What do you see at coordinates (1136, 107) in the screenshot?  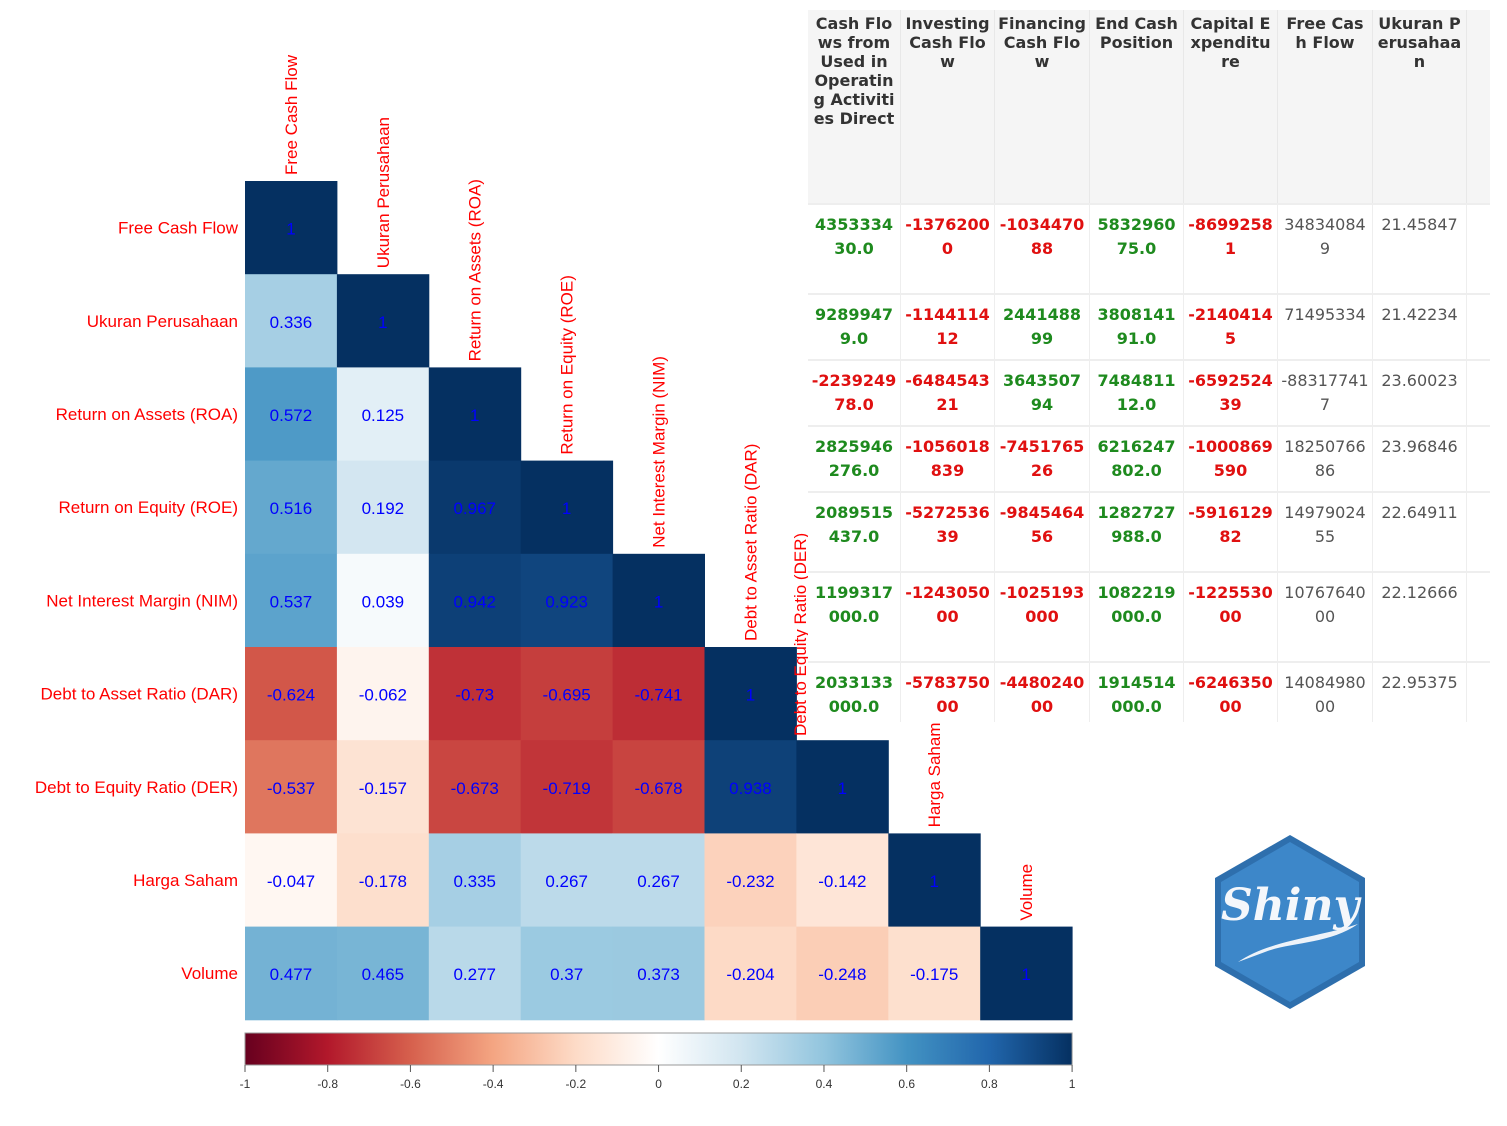 I see `column-header: End Cash Position` at bounding box center [1136, 107].